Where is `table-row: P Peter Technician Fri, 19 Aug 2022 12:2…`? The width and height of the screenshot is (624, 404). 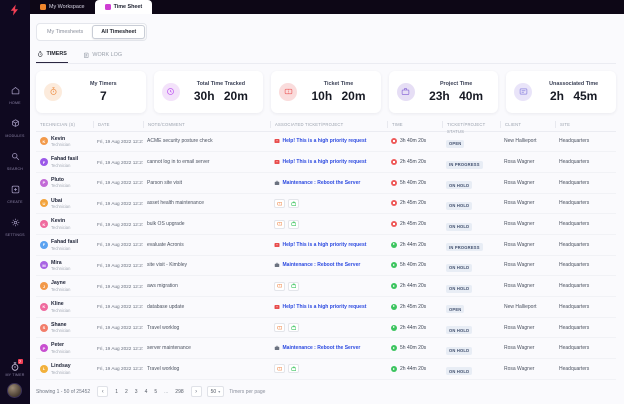
table-row: P Peter Technician Fri, 19 Aug 2022 12:2… is located at coordinates (326, 349).